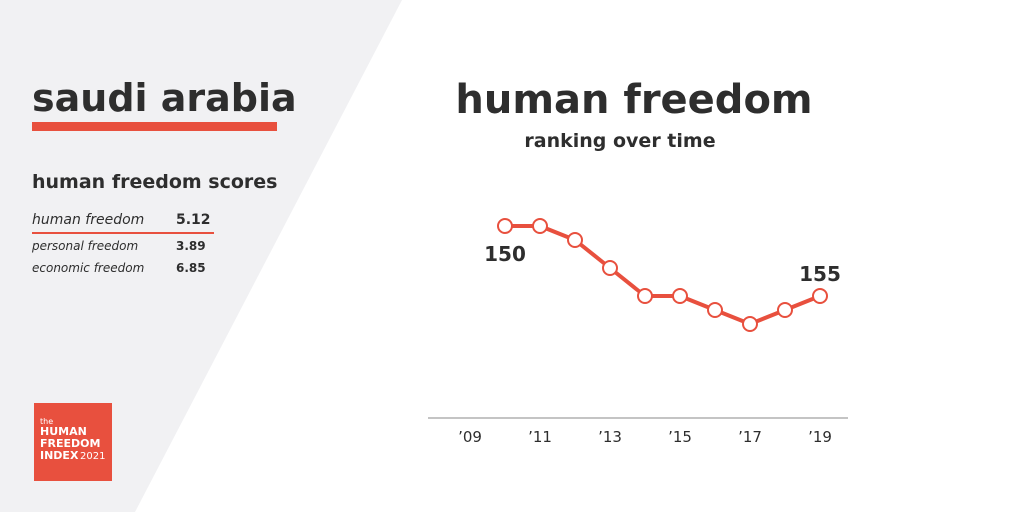  What do you see at coordinates (59, 455) in the screenshot?
I see `logo-text: INDEX` at bounding box center [59, 455].